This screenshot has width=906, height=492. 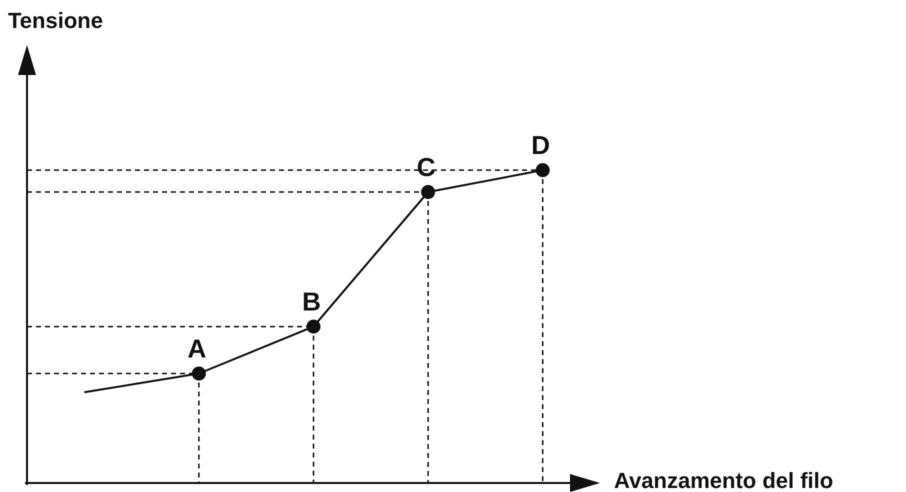 I want to click on annotation: A, so click(x=197, y=349).